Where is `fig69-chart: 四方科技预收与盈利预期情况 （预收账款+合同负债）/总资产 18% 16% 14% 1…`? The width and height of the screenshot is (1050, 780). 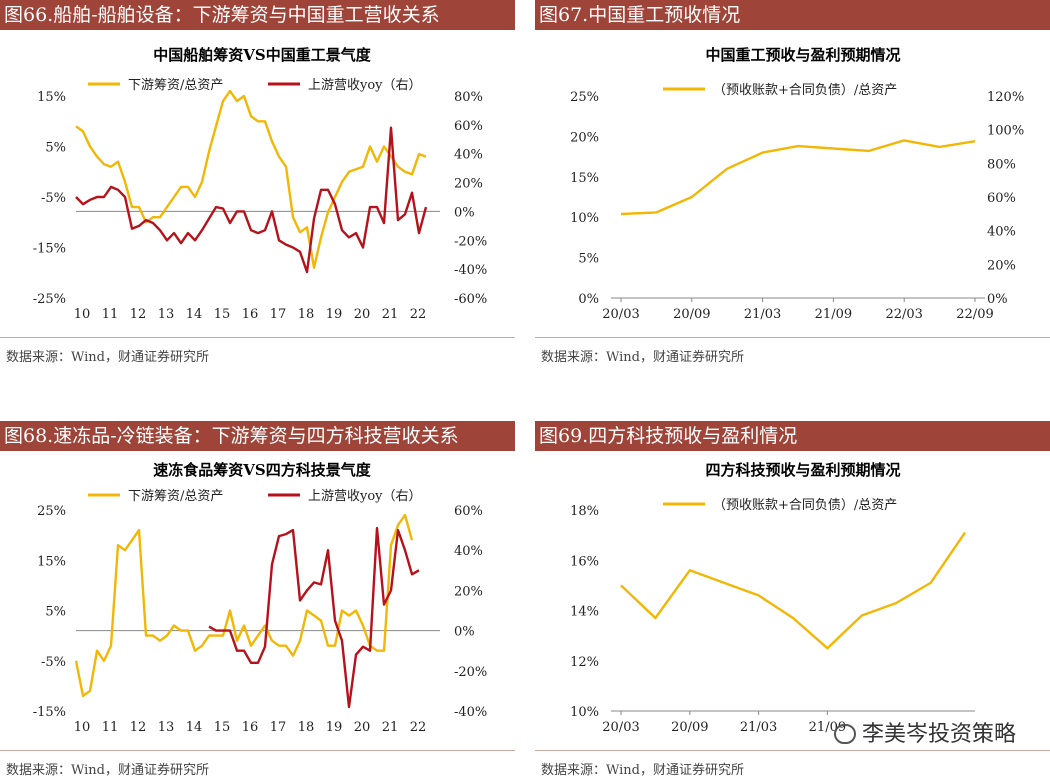
fig69-chart: 四方科技预收与盈利预期情况 （预收账款+合同负债）/总资产 18% 16% 14% 1… is located at coordinates (772, 598).